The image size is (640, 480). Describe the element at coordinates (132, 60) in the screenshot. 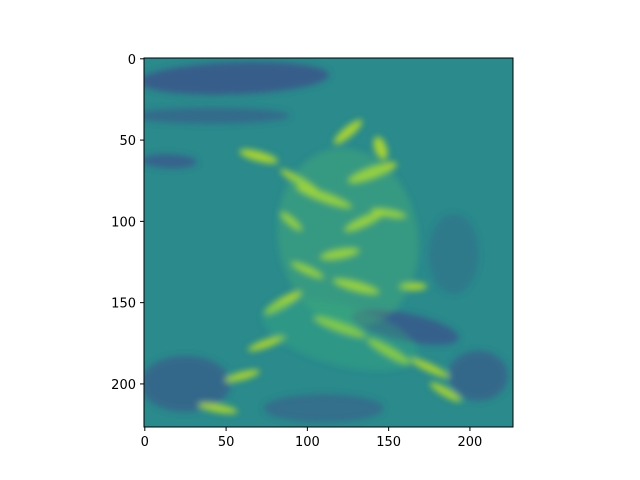

I see `y-tick-label: 0` at that location.